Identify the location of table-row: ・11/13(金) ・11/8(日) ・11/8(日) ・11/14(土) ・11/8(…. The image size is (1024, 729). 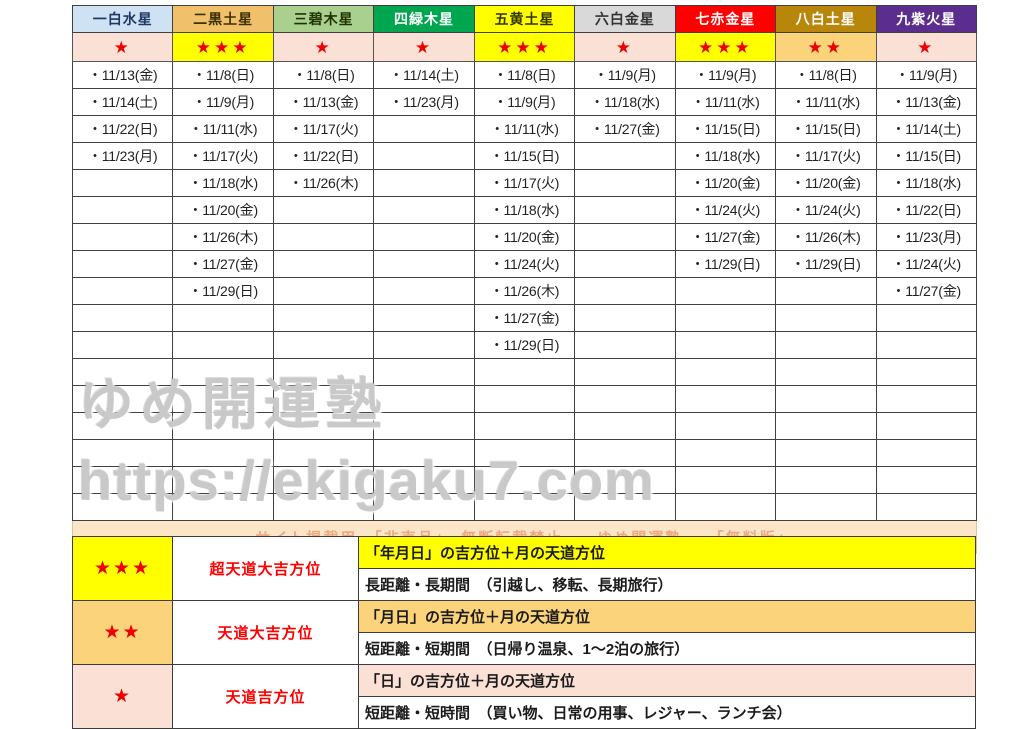
(524, 75).